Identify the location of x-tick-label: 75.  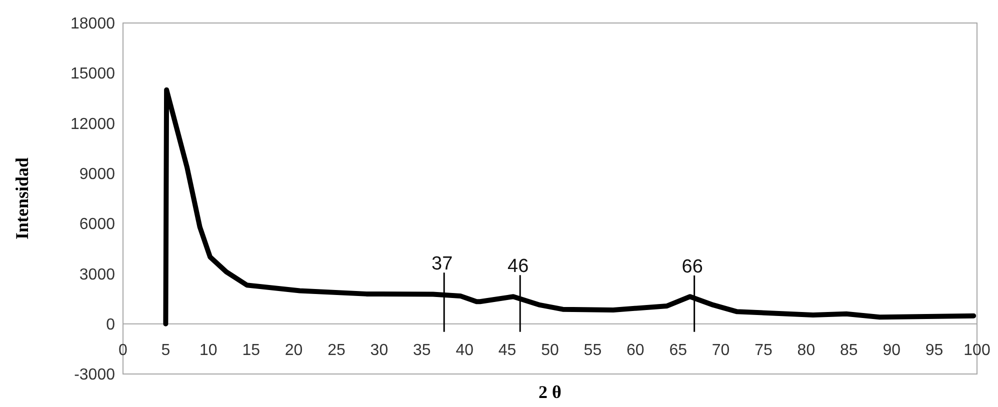
(763, 350).